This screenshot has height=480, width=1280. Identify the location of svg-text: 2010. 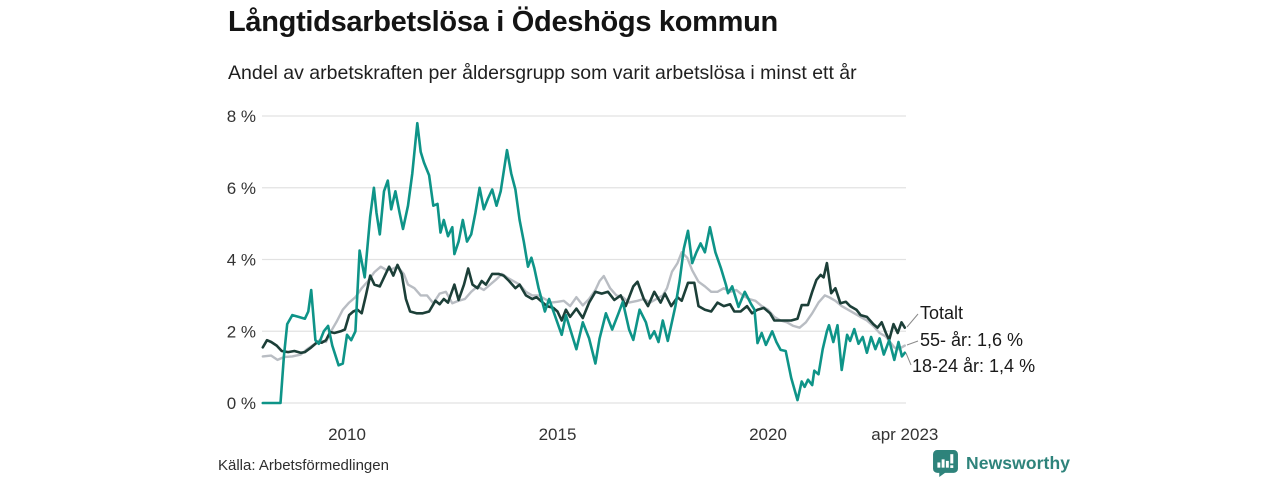
(347, 434).